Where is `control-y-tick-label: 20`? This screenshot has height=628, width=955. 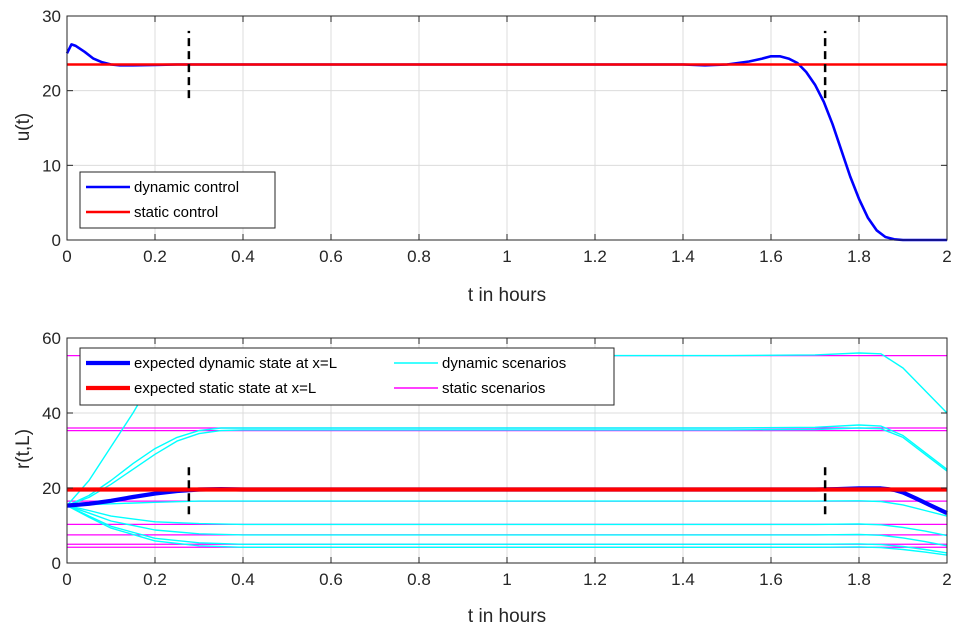
control-y-tick-label: 20 is located at coordinates (51, 91).